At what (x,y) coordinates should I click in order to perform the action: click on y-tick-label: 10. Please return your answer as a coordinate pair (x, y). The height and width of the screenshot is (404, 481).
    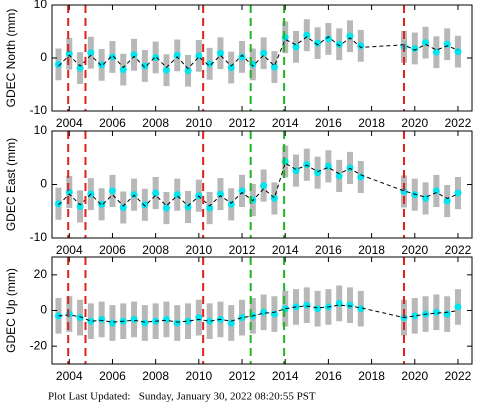
    Looking at the image, I should click on (41, 130).